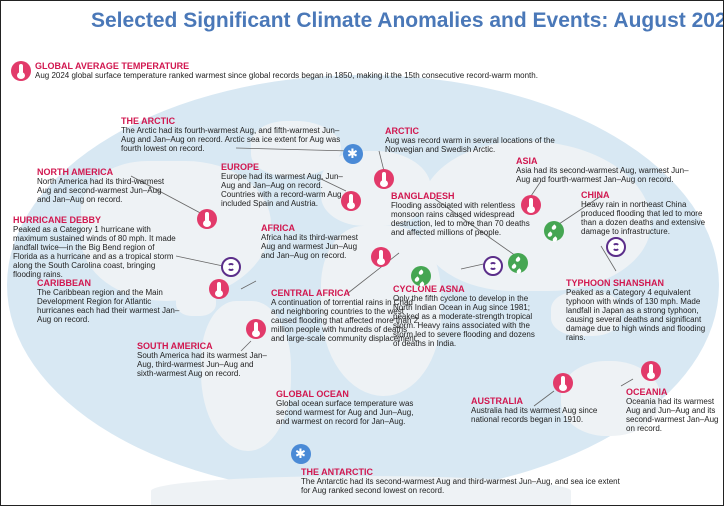 The height and width of the screenshot is (506, 724). What do you see at coordinates (199, 261) in the screenshot?
I see `leader-hurricane-debby` at bounding box center [199, 261].